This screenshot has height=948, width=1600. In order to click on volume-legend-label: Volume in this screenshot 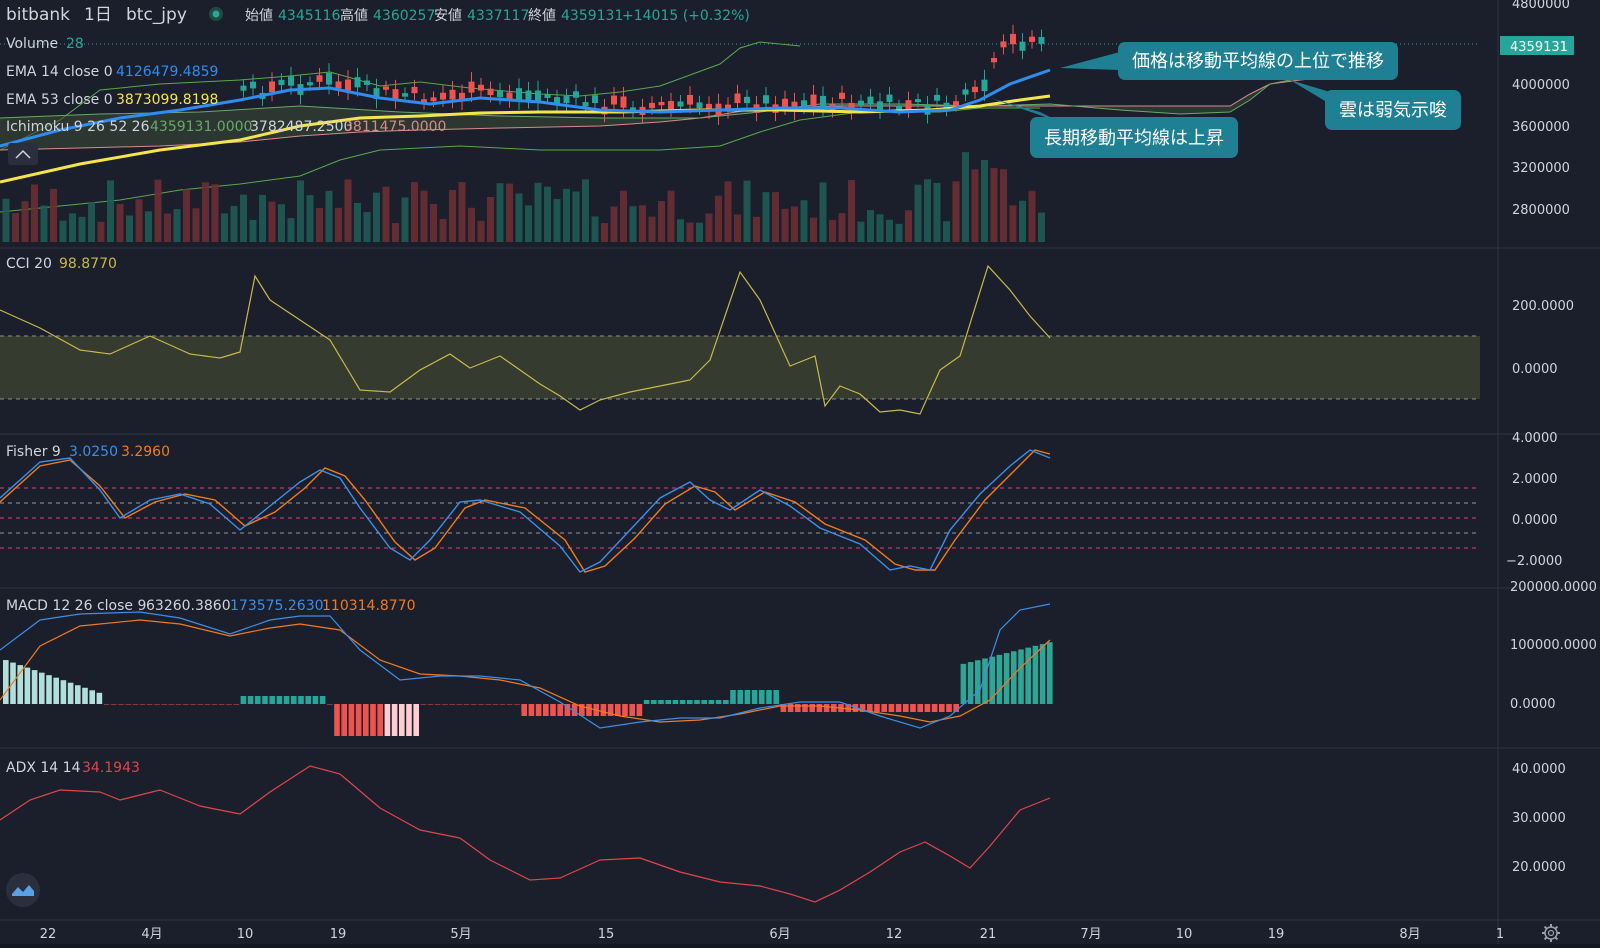, I will do `click(32, 44)`.